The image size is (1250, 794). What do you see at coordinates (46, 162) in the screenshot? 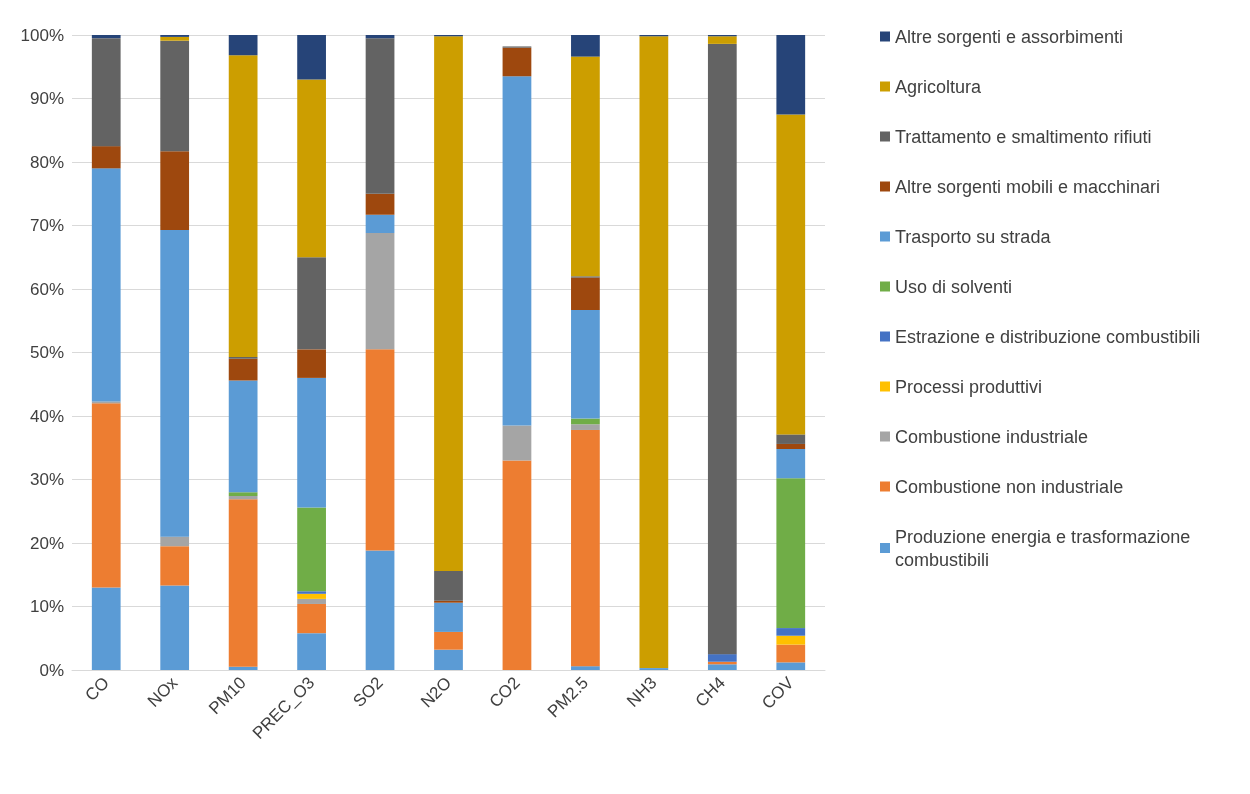
I see `y-tick-label: 80%` at bounding box center [46, 162].